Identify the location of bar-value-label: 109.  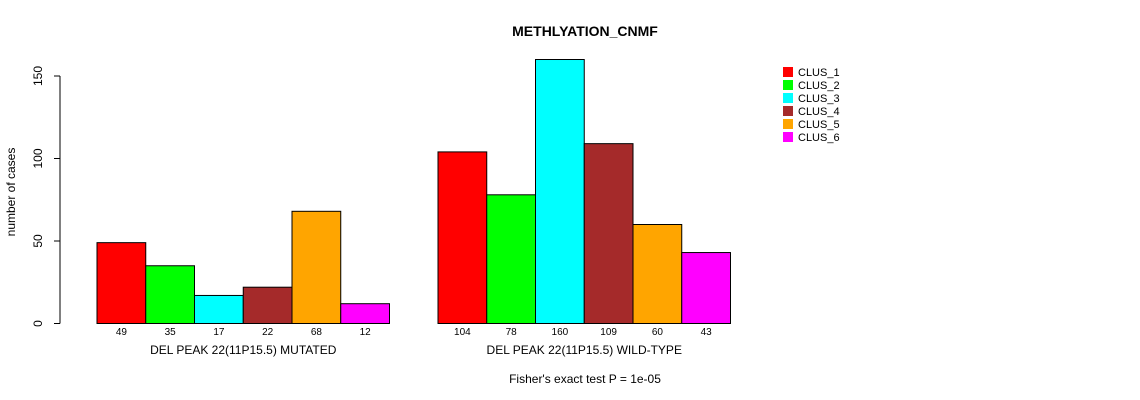
(608, 332).